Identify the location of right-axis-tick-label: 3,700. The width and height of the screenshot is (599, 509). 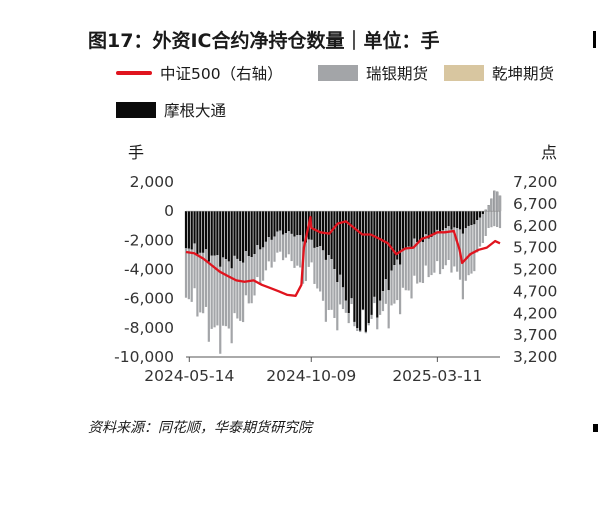
(535, 335).